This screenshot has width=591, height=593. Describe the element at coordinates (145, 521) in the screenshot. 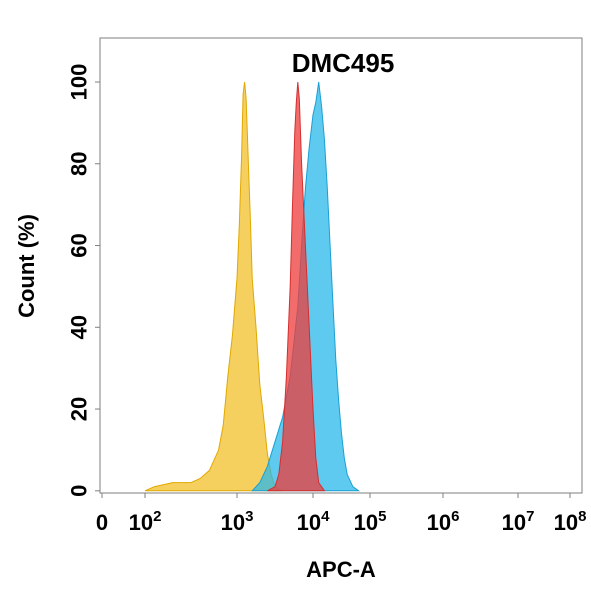

I see `x-tick-label: 10²` at that location.